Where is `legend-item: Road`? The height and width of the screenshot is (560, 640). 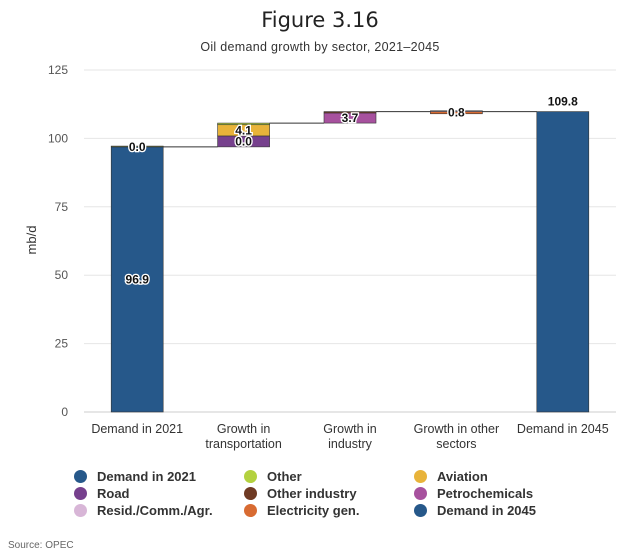 legend-item: Road is located at coordinates (159, 493).